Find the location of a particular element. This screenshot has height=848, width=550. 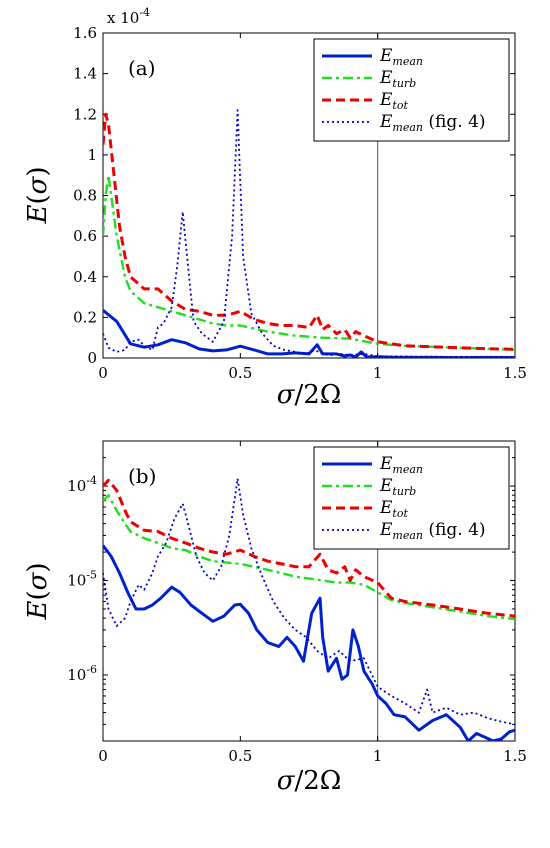

y-tick-label: 0.2 is located at coordinates (85, 317).